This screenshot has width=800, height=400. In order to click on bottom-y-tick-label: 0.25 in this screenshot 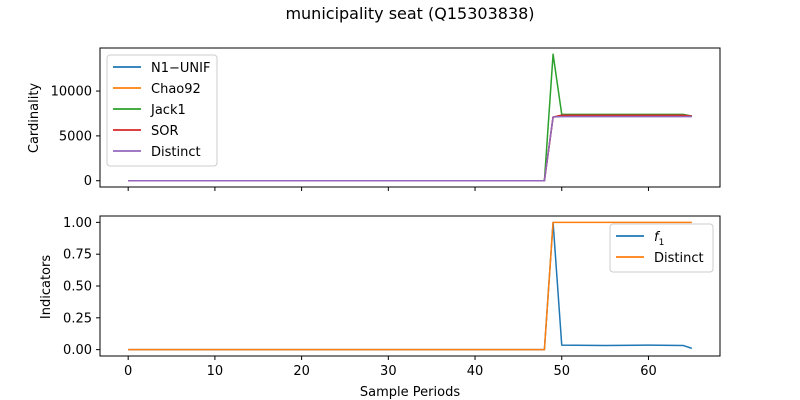, I will do `click(77, 318)`.